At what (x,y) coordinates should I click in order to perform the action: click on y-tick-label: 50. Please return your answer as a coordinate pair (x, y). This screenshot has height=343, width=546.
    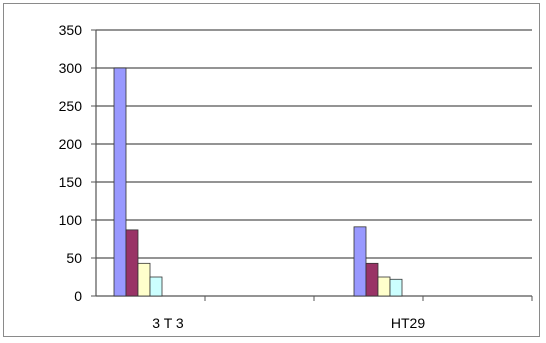
    Looking at the image, I should click on (74, 258).